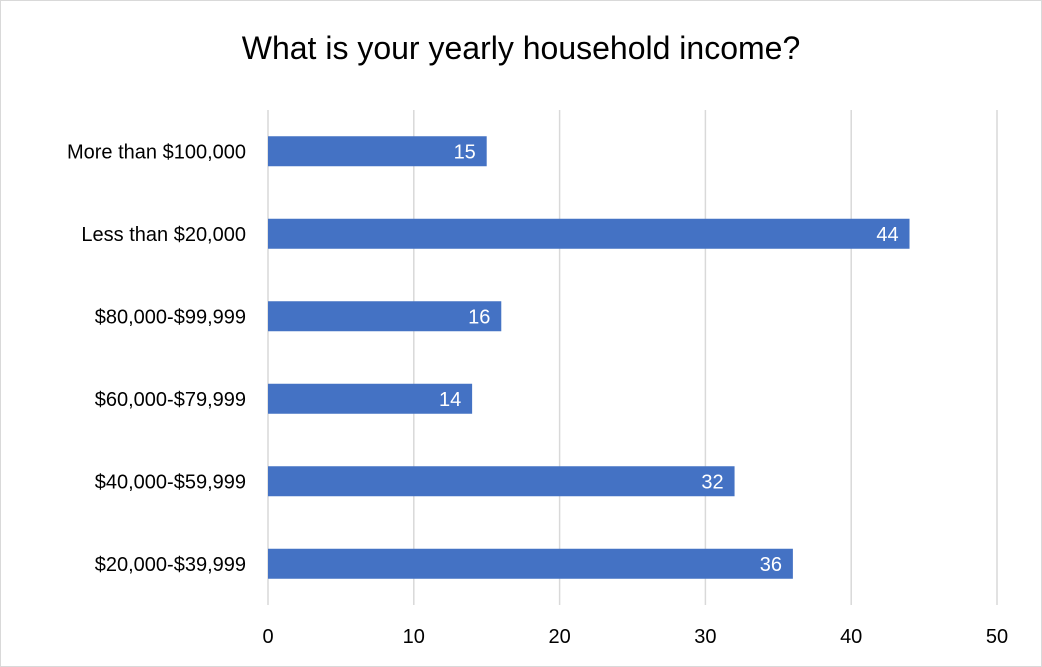 The width and height of the screenshot is (1042, 667). Describe the element at coordinates (450, 400) in the screenshot. I see `data-label: 14` at that location.